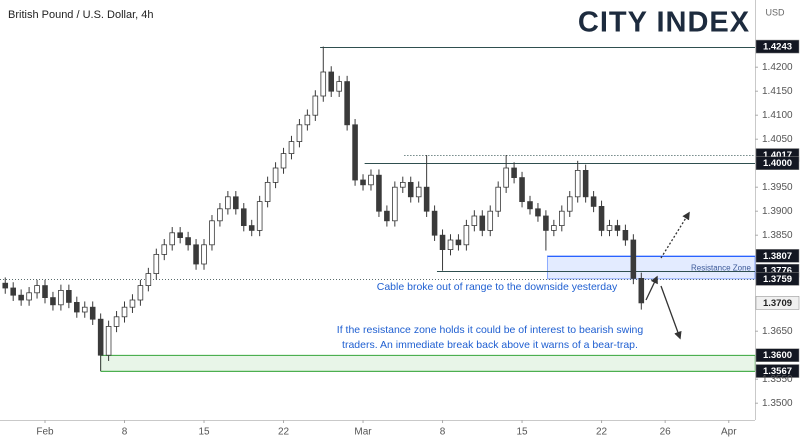 This screenshot has width=800, height=448. What do you see at coordinates (777, 256) in the screenshot?
I see `price-label: 1.3807` at bounding box center [777, 256].